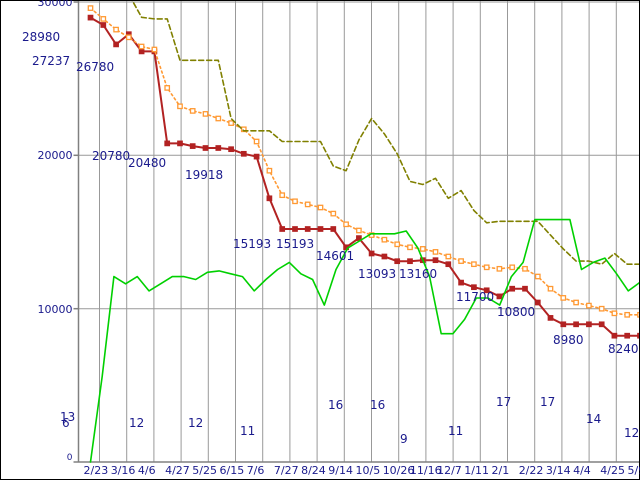 Image resolution: width=640 pixels, height=480 pixels. Describe the element at coordinates (147, 163) in the screenshot. I see `data-label-primary-red: 20480` at that location.